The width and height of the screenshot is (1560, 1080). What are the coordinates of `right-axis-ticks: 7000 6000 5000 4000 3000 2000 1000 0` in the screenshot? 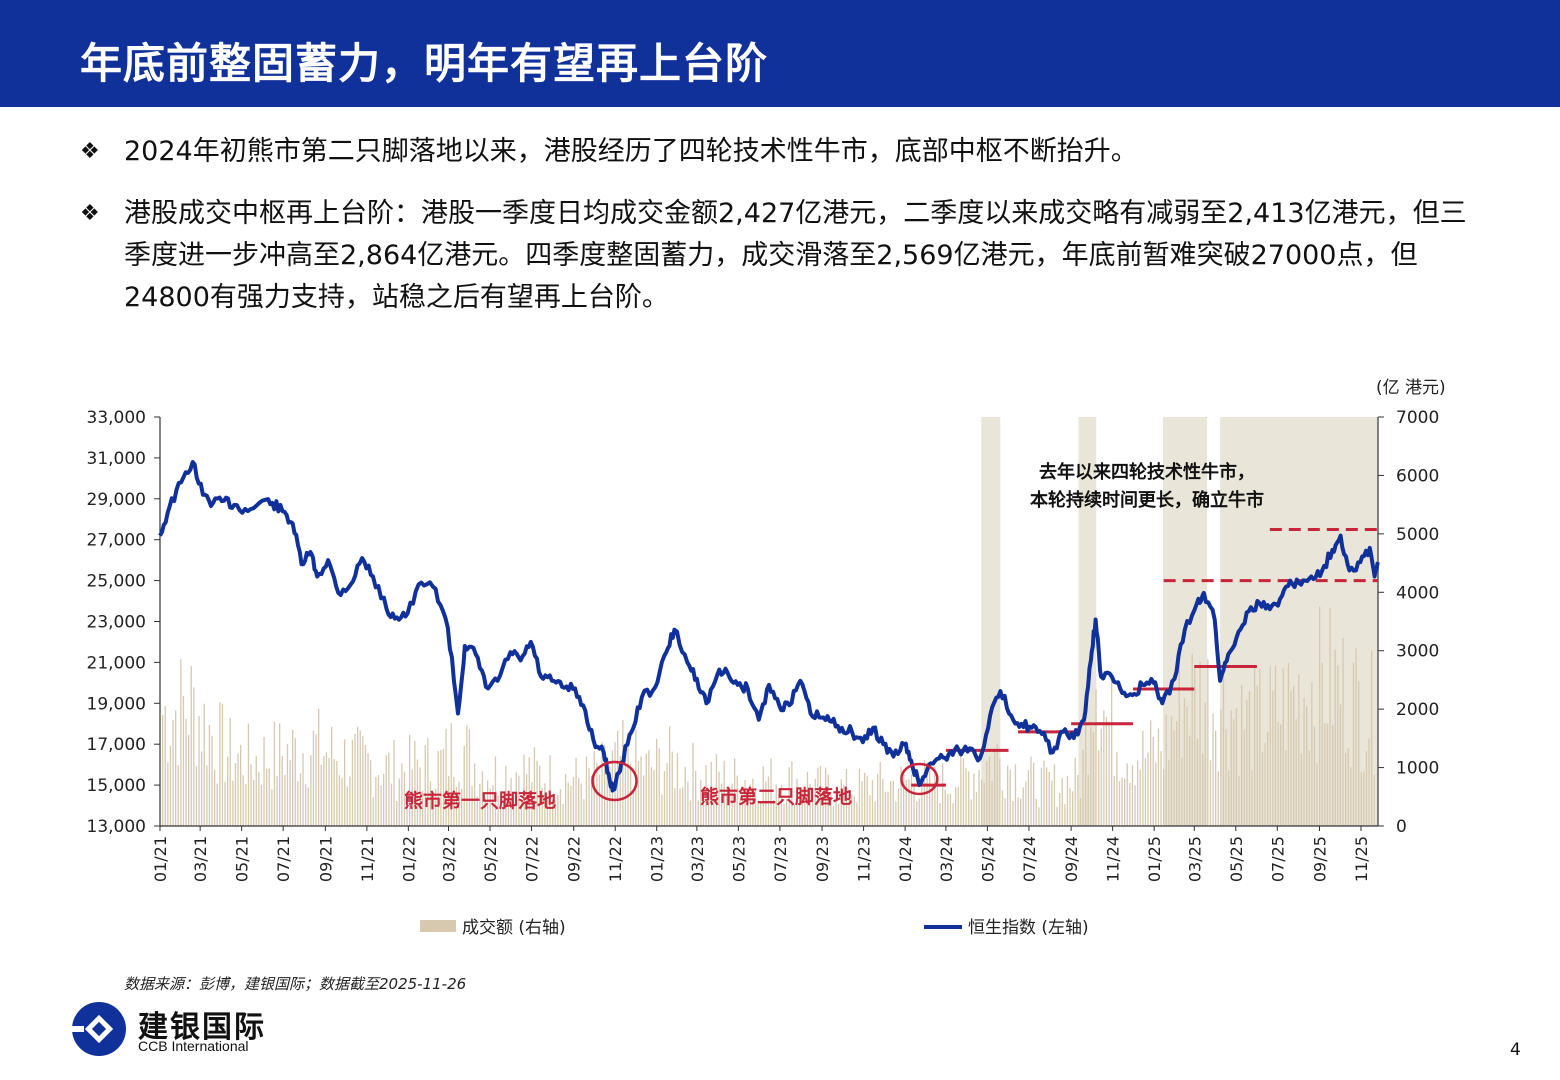 It's located at (1408, 622).